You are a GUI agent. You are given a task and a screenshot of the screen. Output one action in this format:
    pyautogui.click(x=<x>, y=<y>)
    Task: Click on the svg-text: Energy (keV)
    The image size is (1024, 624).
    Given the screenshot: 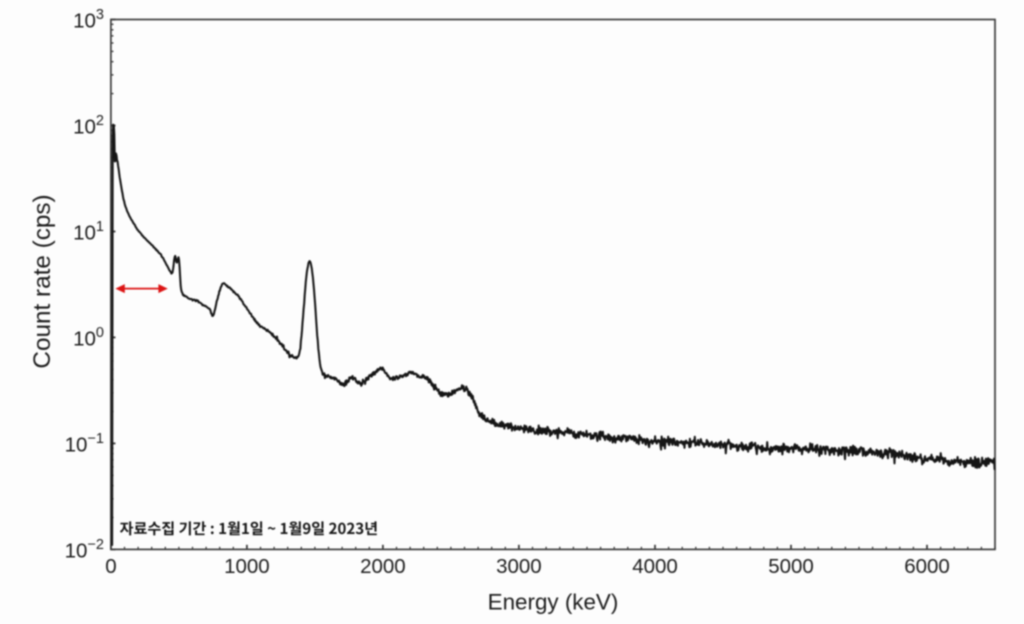 What is the action you would take?
    pyautogui.click(x=553, y=602)
    